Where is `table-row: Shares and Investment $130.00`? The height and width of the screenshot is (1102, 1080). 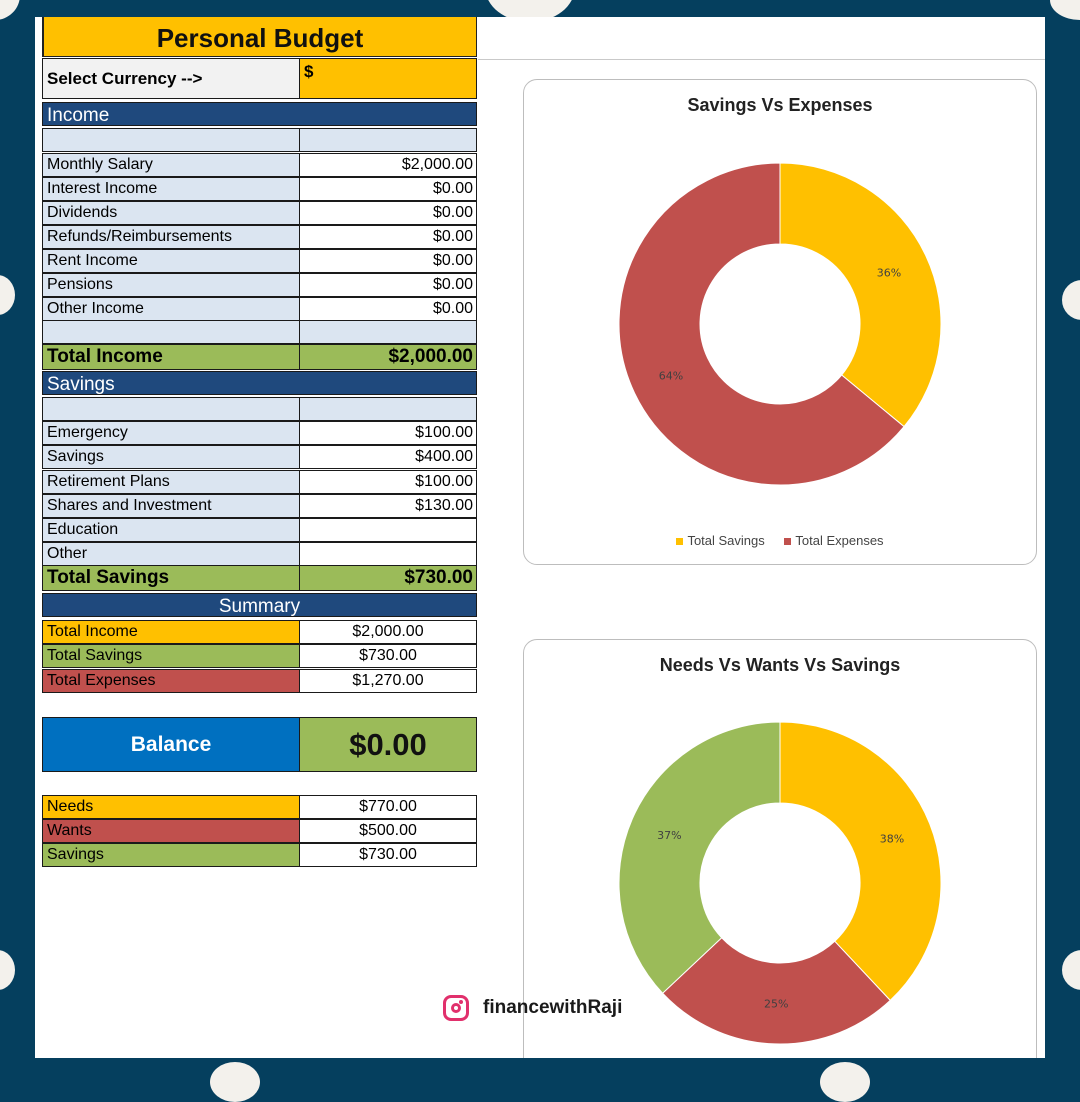 table-row: Shares and Investment $130.00 is located at coordinates (259, 506).